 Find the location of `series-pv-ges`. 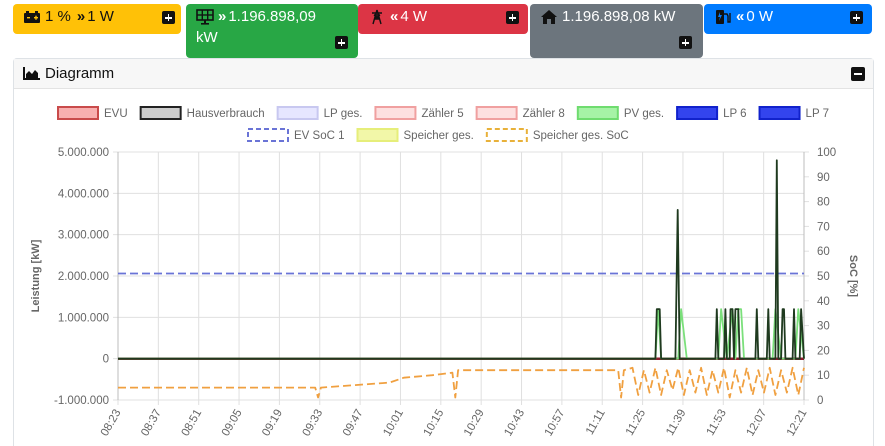

series-pv-ges is located at coordinates (461, 334).